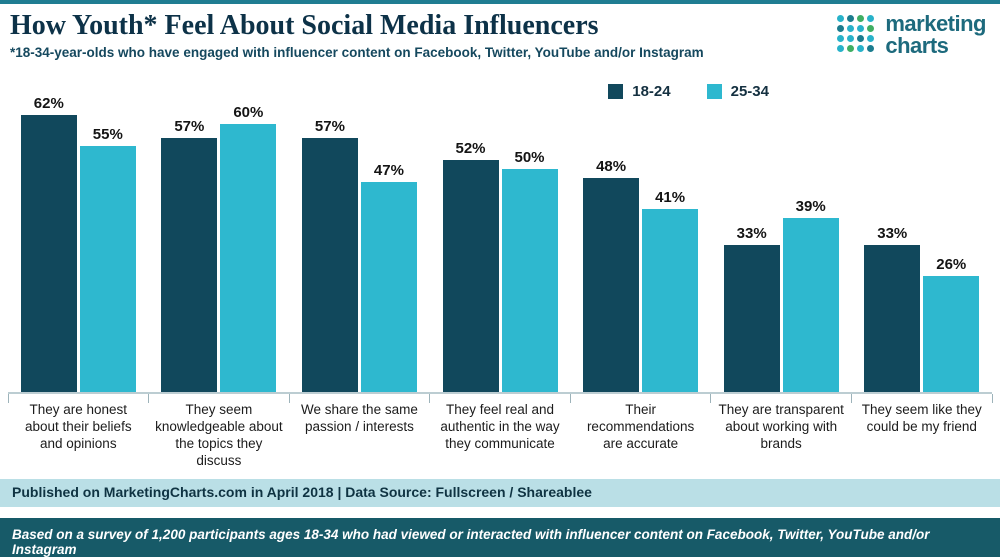 The height and width of the screenshot is (557, 1000). I want to click on bar-value-label: 50%, so click(529, 157).